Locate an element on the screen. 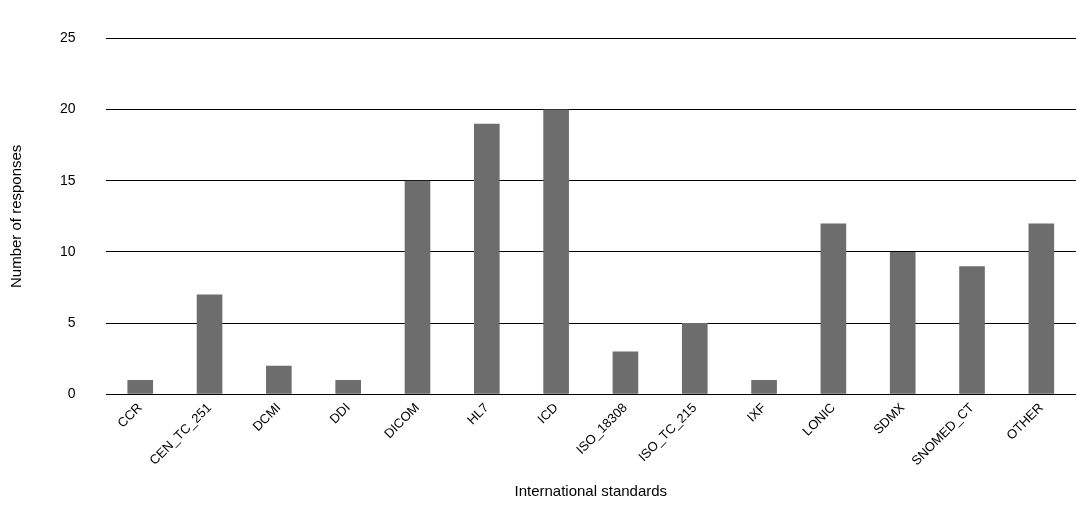  y-tick-label: 25 is located at coordinates (67, 37).